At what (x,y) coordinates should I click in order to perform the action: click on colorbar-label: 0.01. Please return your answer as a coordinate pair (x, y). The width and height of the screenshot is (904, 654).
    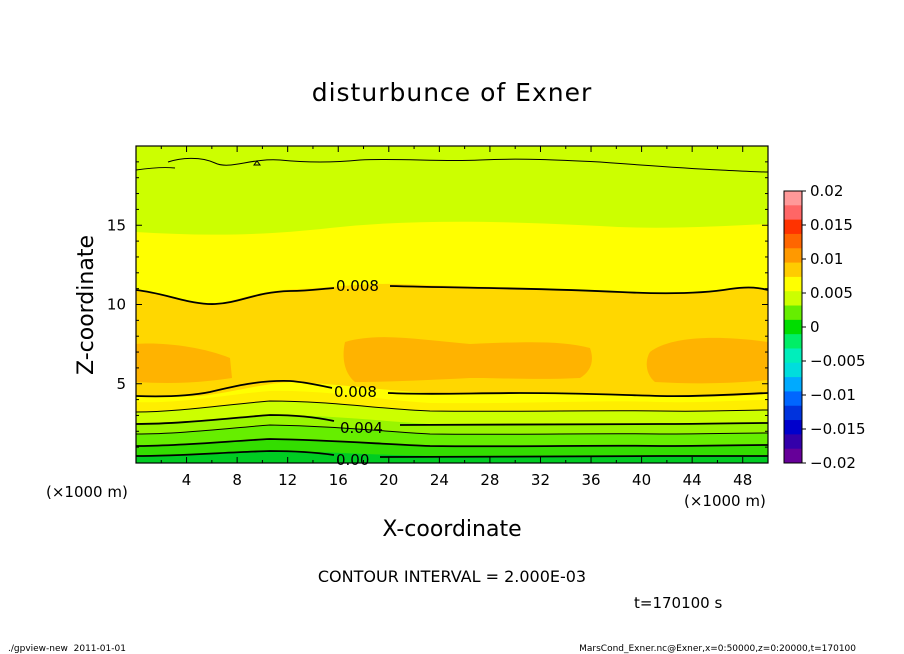
    Looking at the image, I should click on (826, 259).